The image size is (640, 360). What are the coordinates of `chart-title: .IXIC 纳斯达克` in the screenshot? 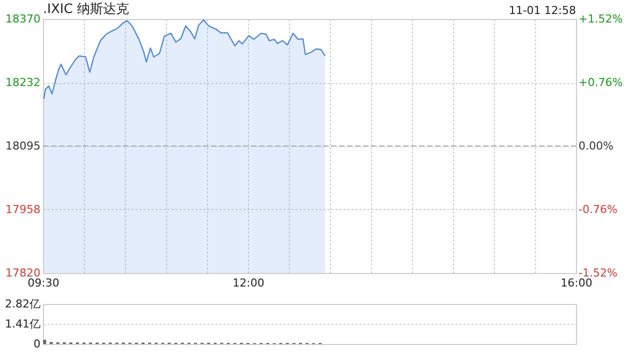 It's located at (86, 9).